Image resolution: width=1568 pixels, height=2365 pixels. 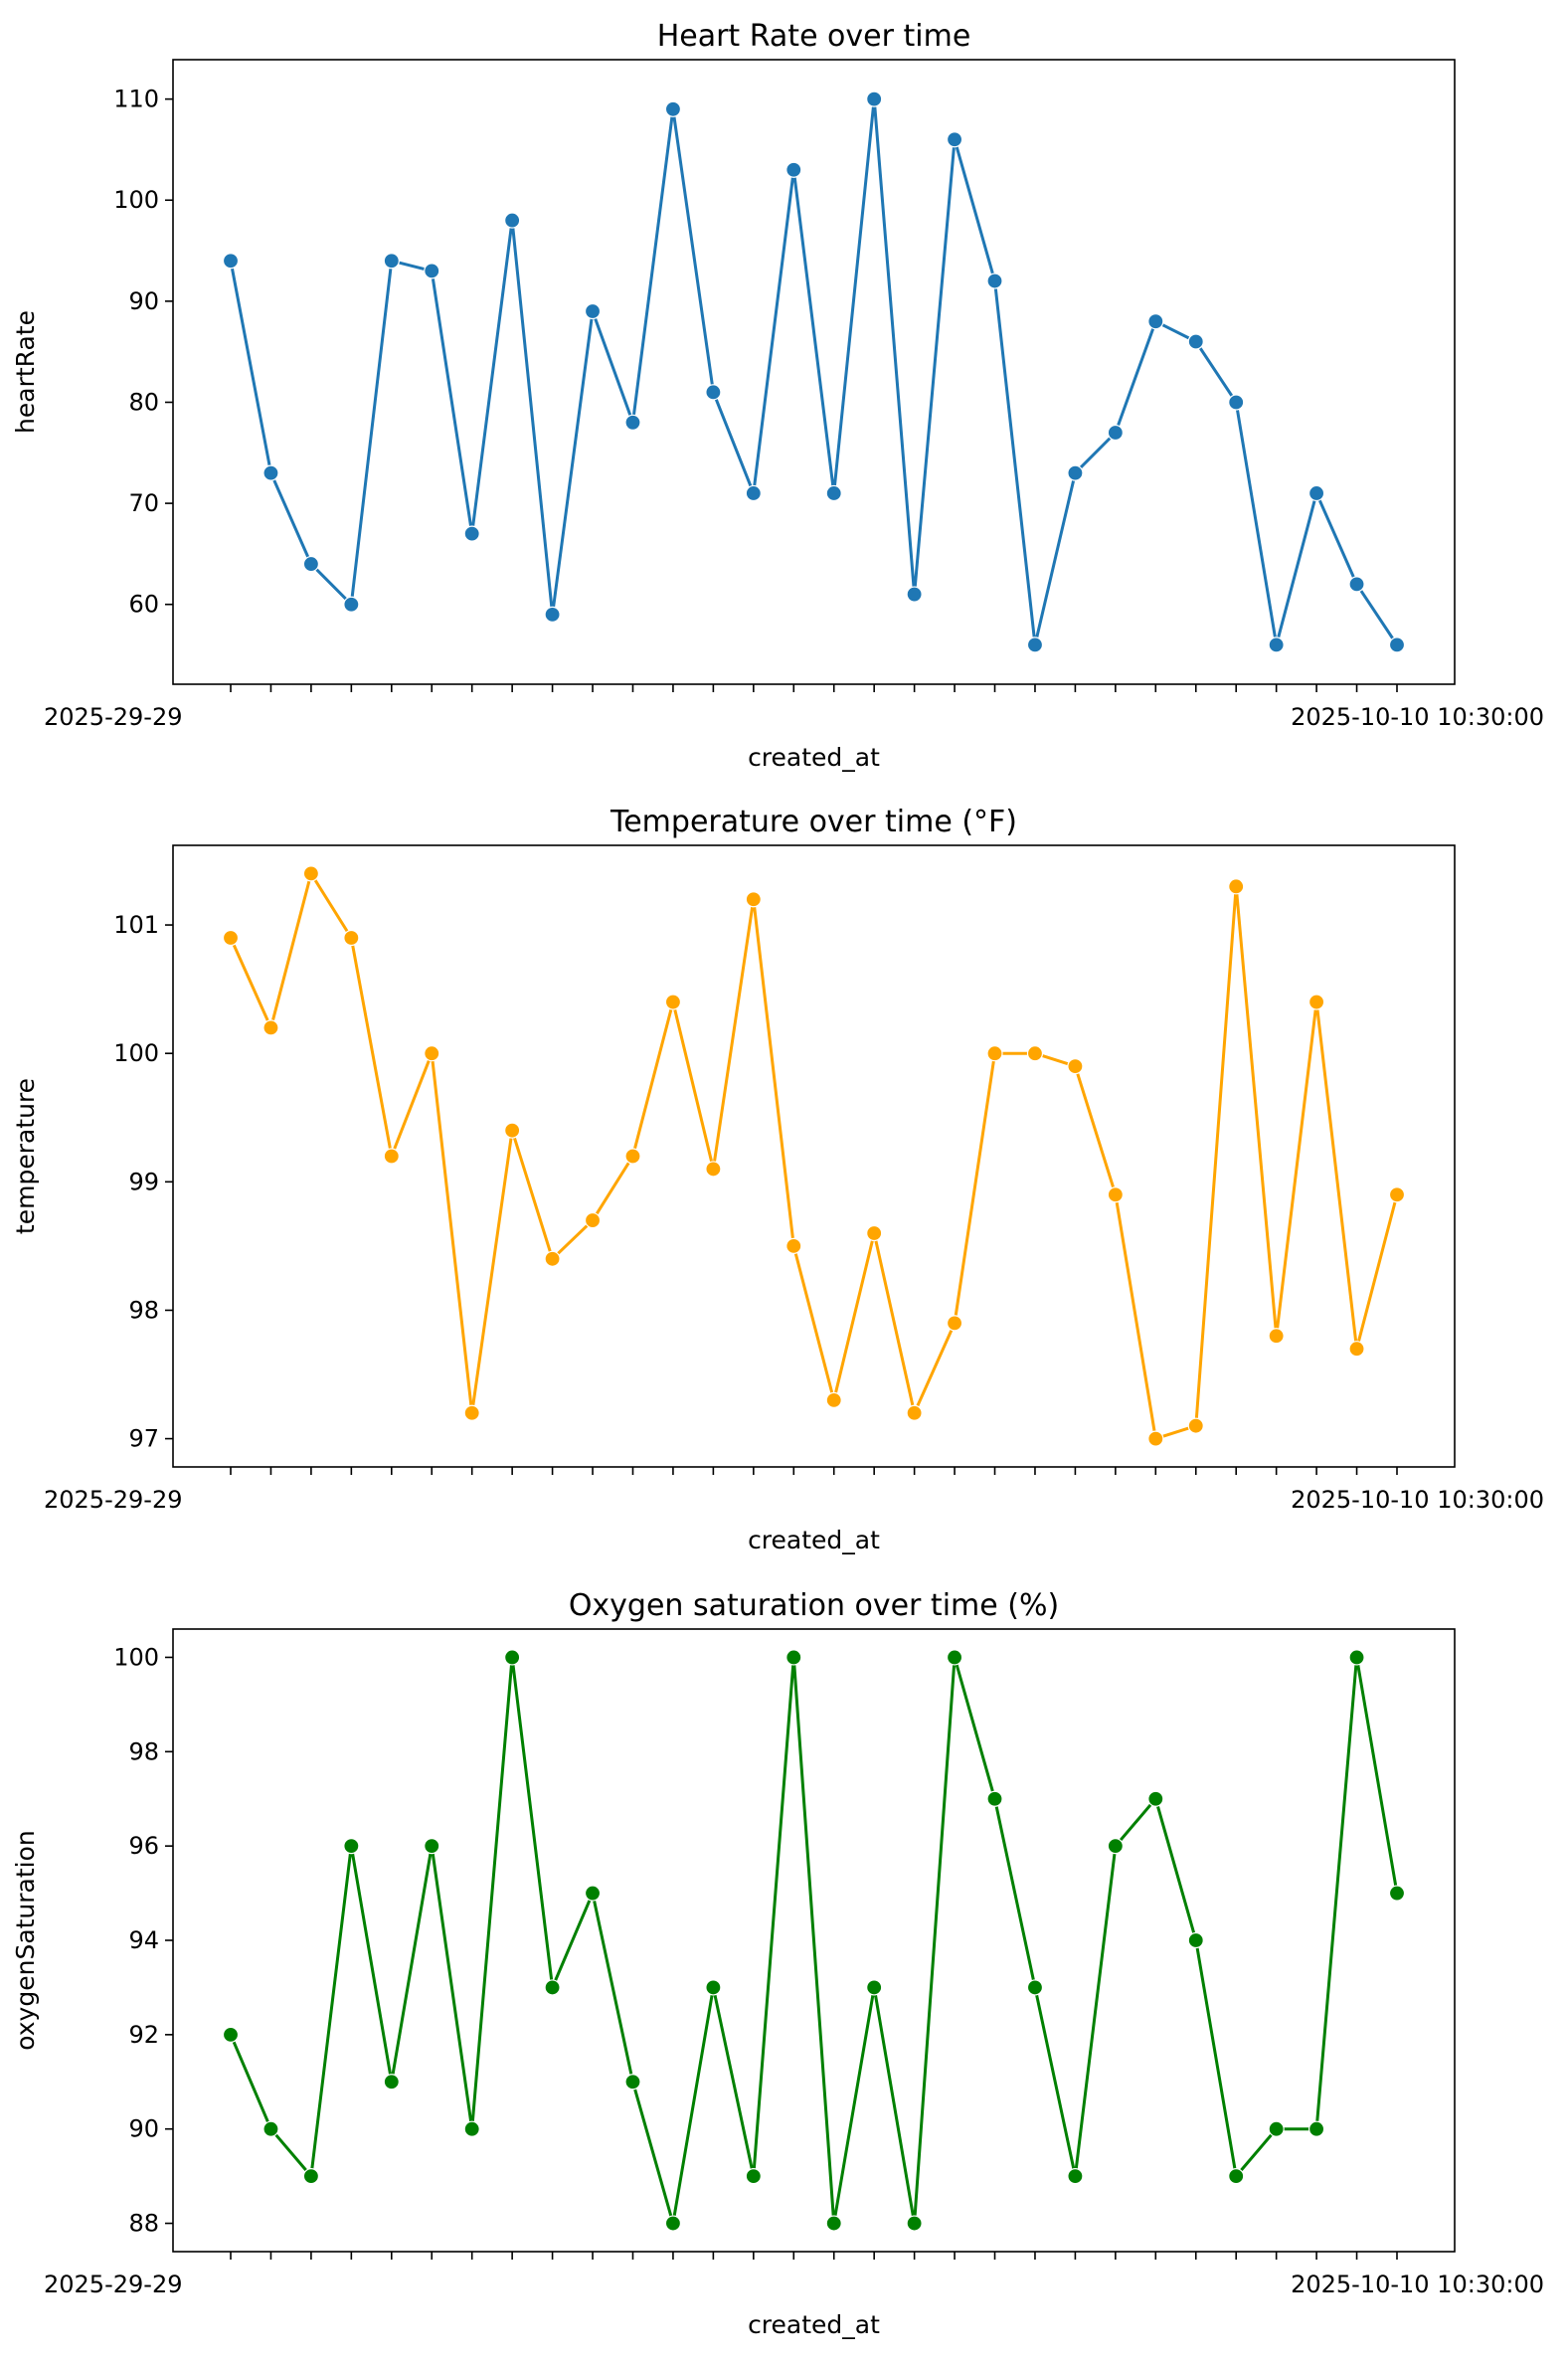 I want to click on y-tick-label: 96, so click(x=143, y=1846).